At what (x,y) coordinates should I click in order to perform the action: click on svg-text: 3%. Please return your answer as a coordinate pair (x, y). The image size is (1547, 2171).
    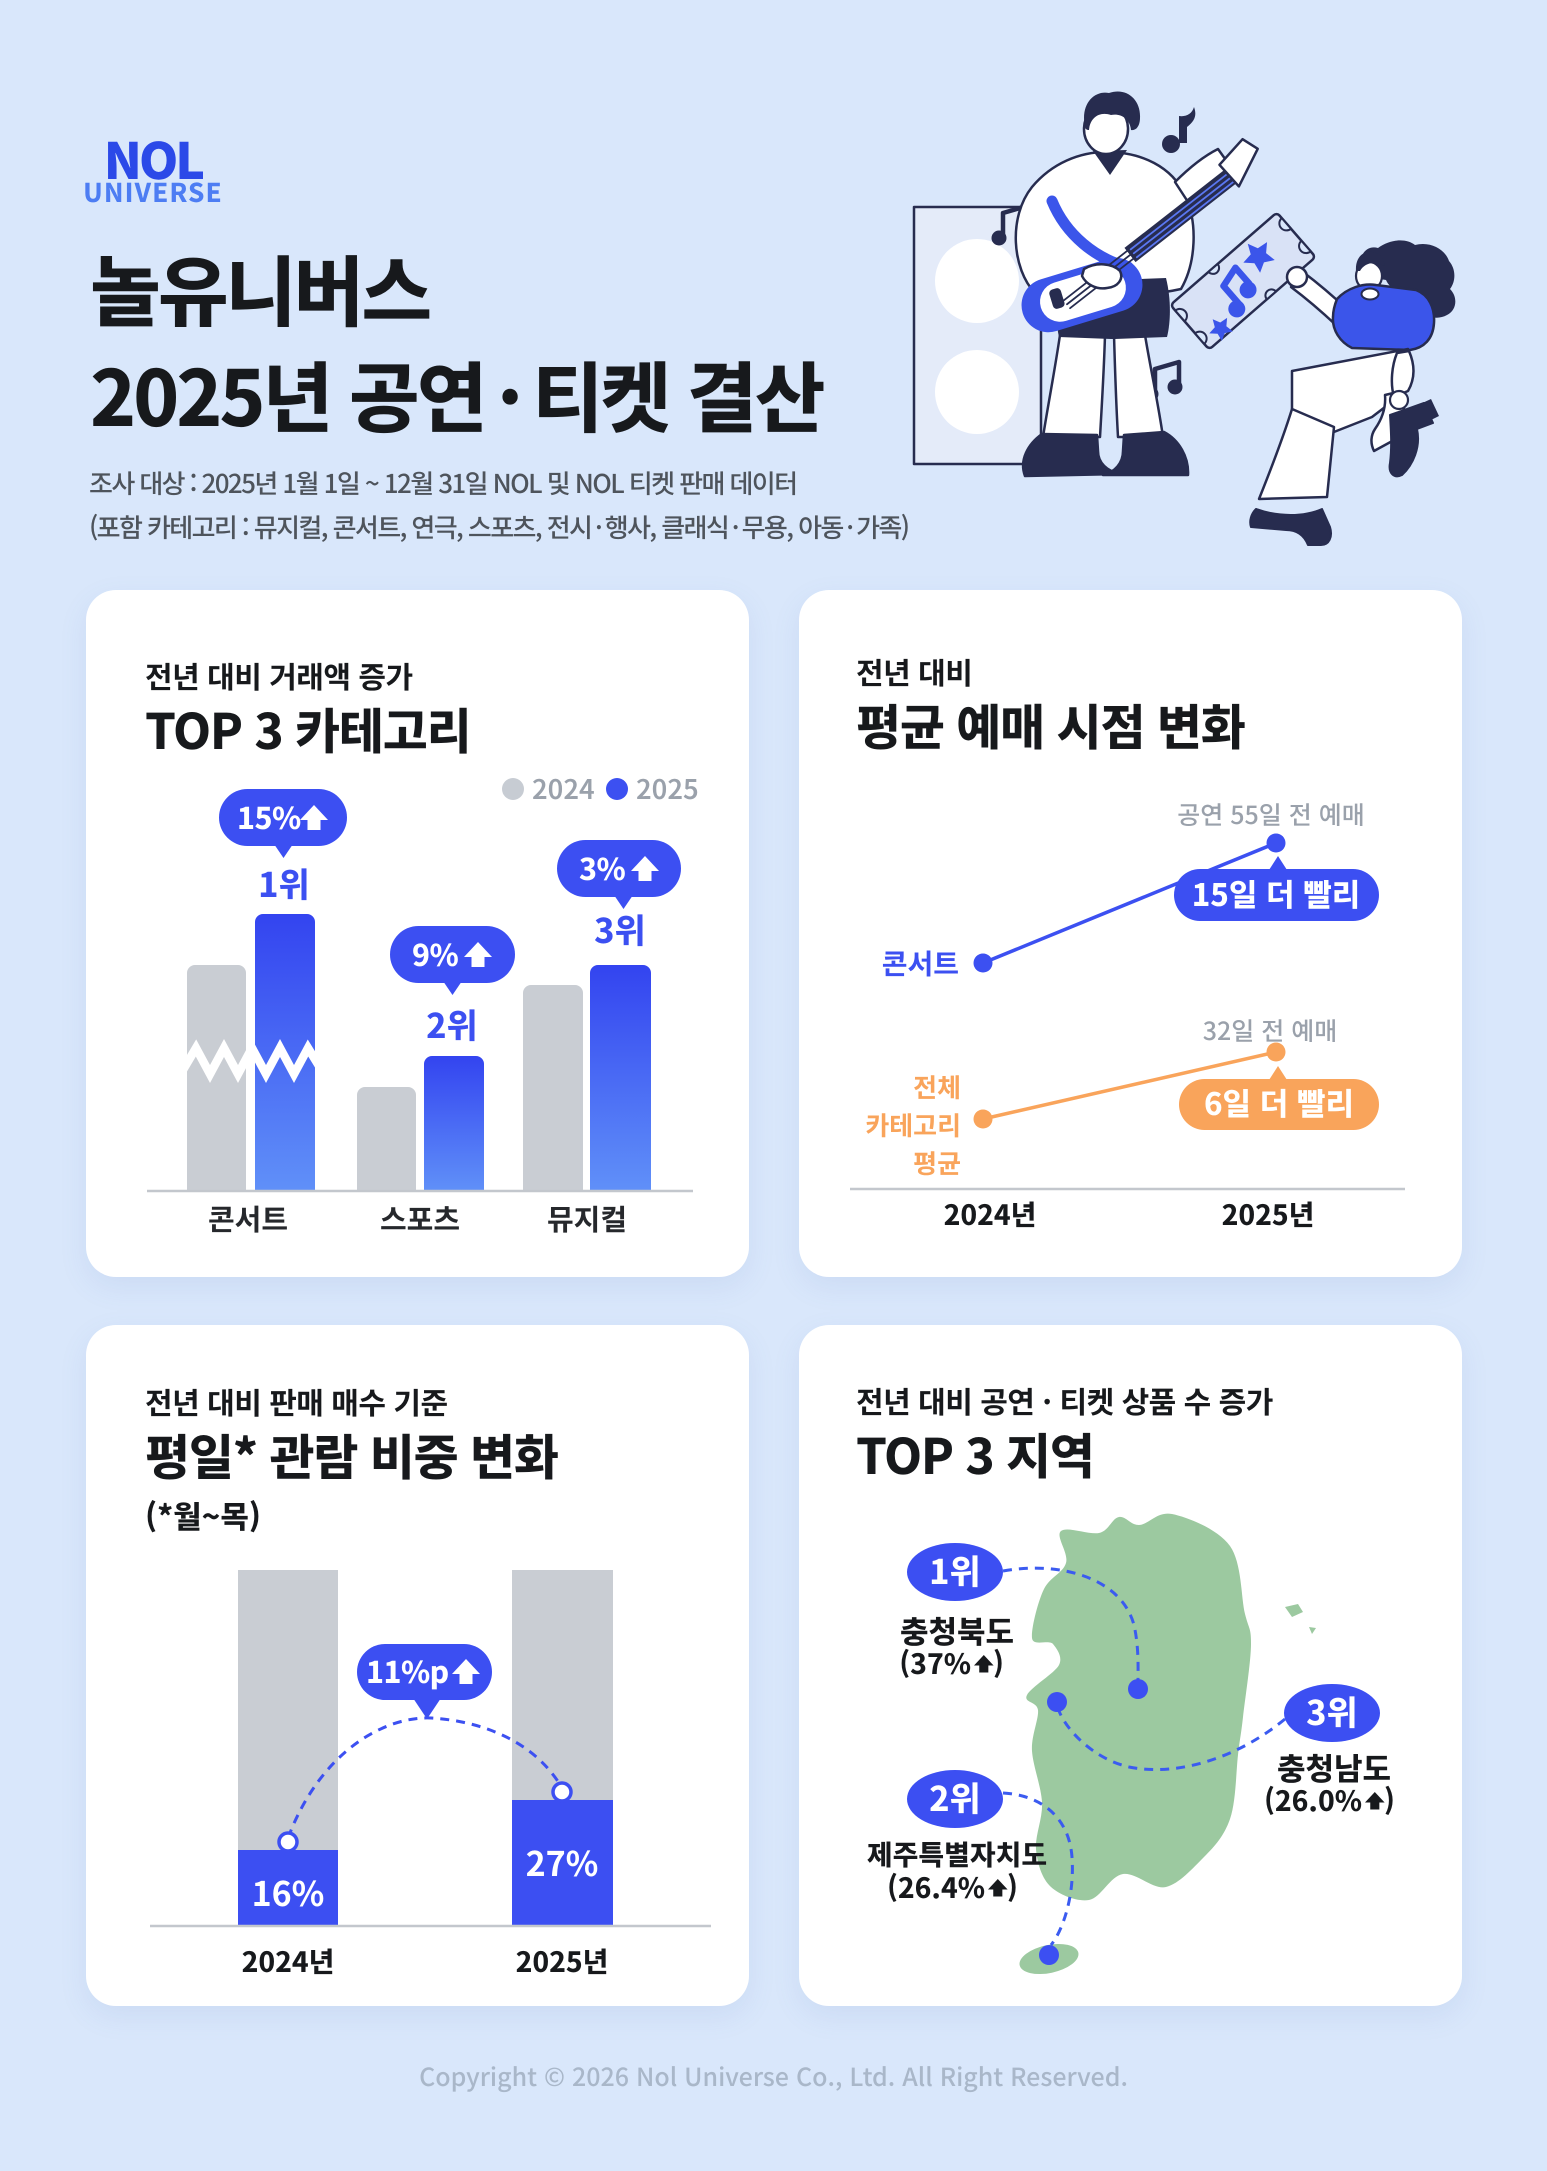
    Looking at the image, I should click on (602, 867).